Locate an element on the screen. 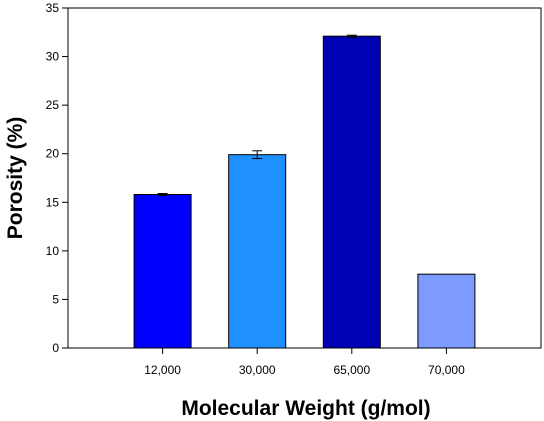 The width and height of the screenshot is (544, 421). y-tick-label: 35 is located at coordinates (53, 8).